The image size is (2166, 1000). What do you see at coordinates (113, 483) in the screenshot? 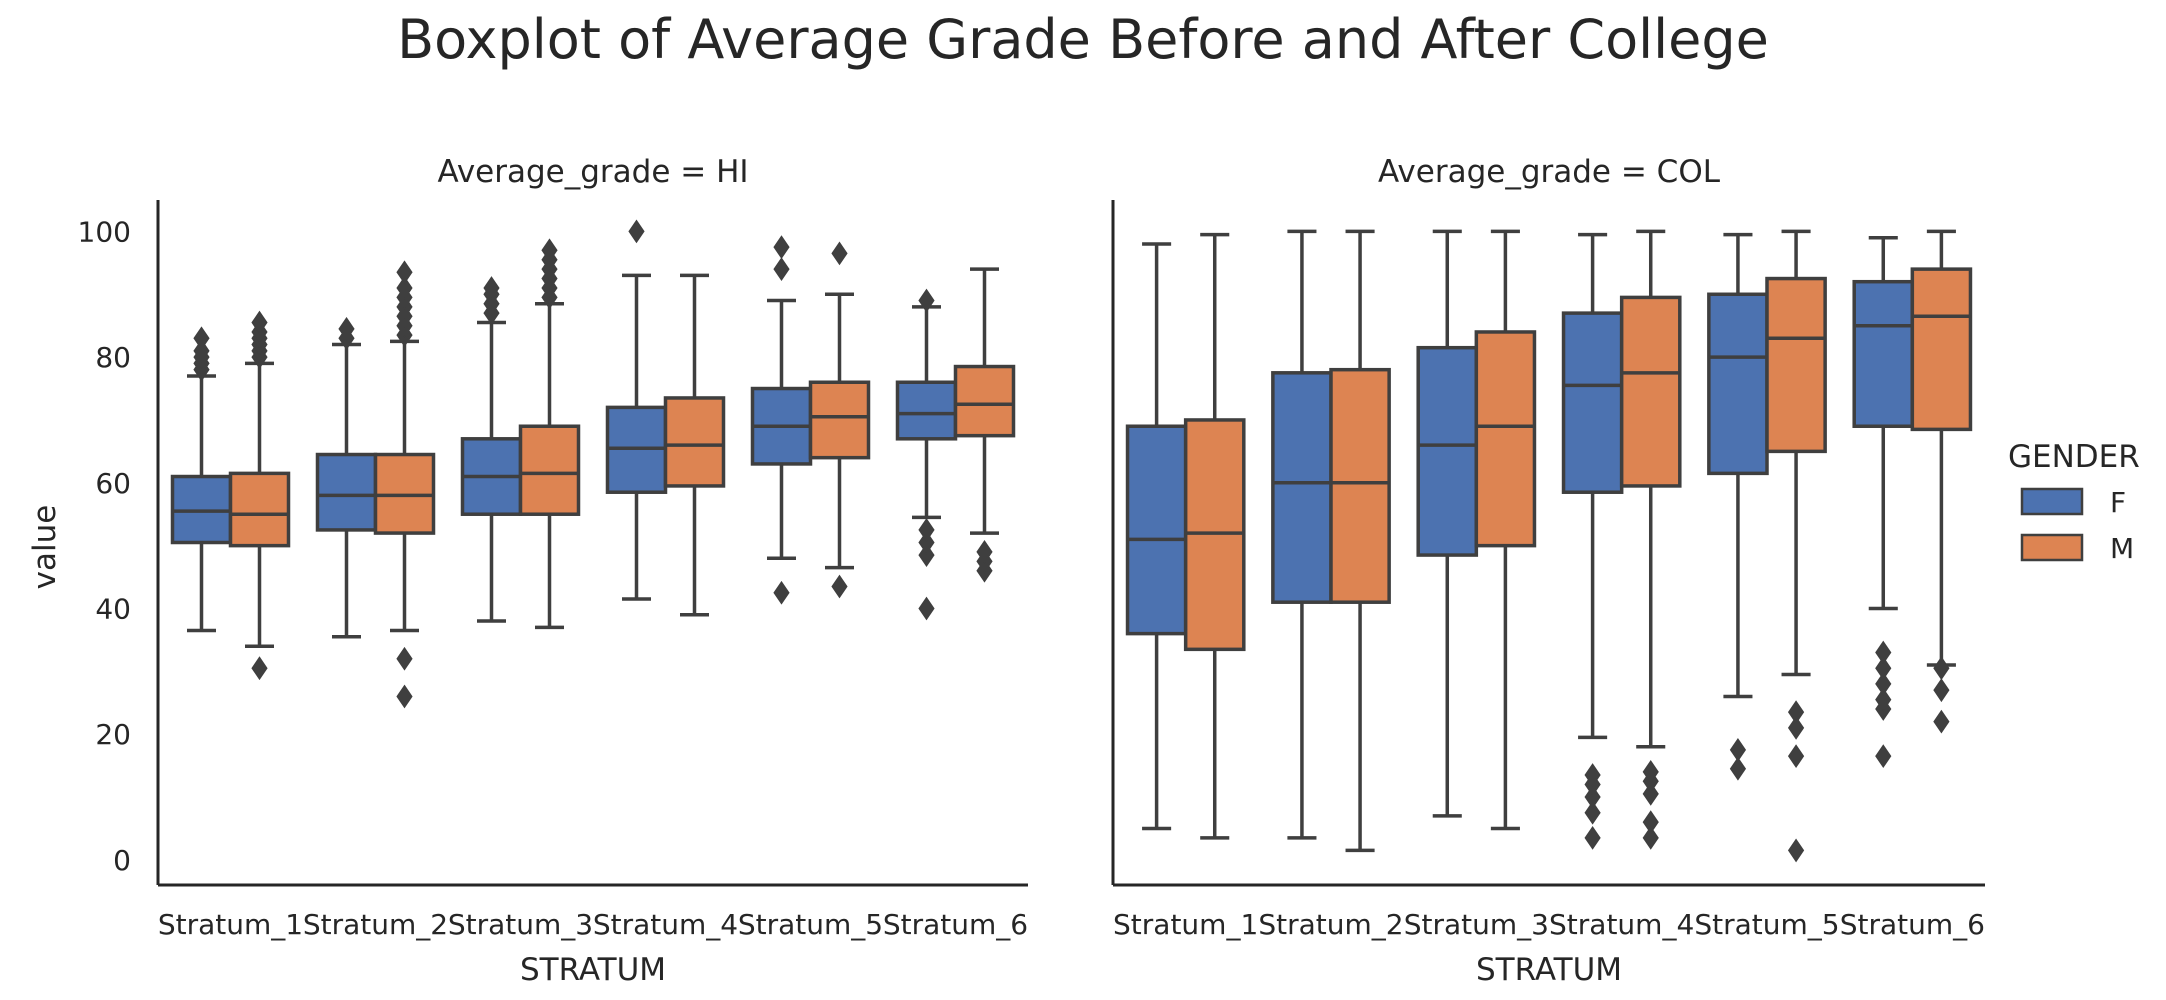
I see `y-tick-label: 60` at bounding box center [113, 483].